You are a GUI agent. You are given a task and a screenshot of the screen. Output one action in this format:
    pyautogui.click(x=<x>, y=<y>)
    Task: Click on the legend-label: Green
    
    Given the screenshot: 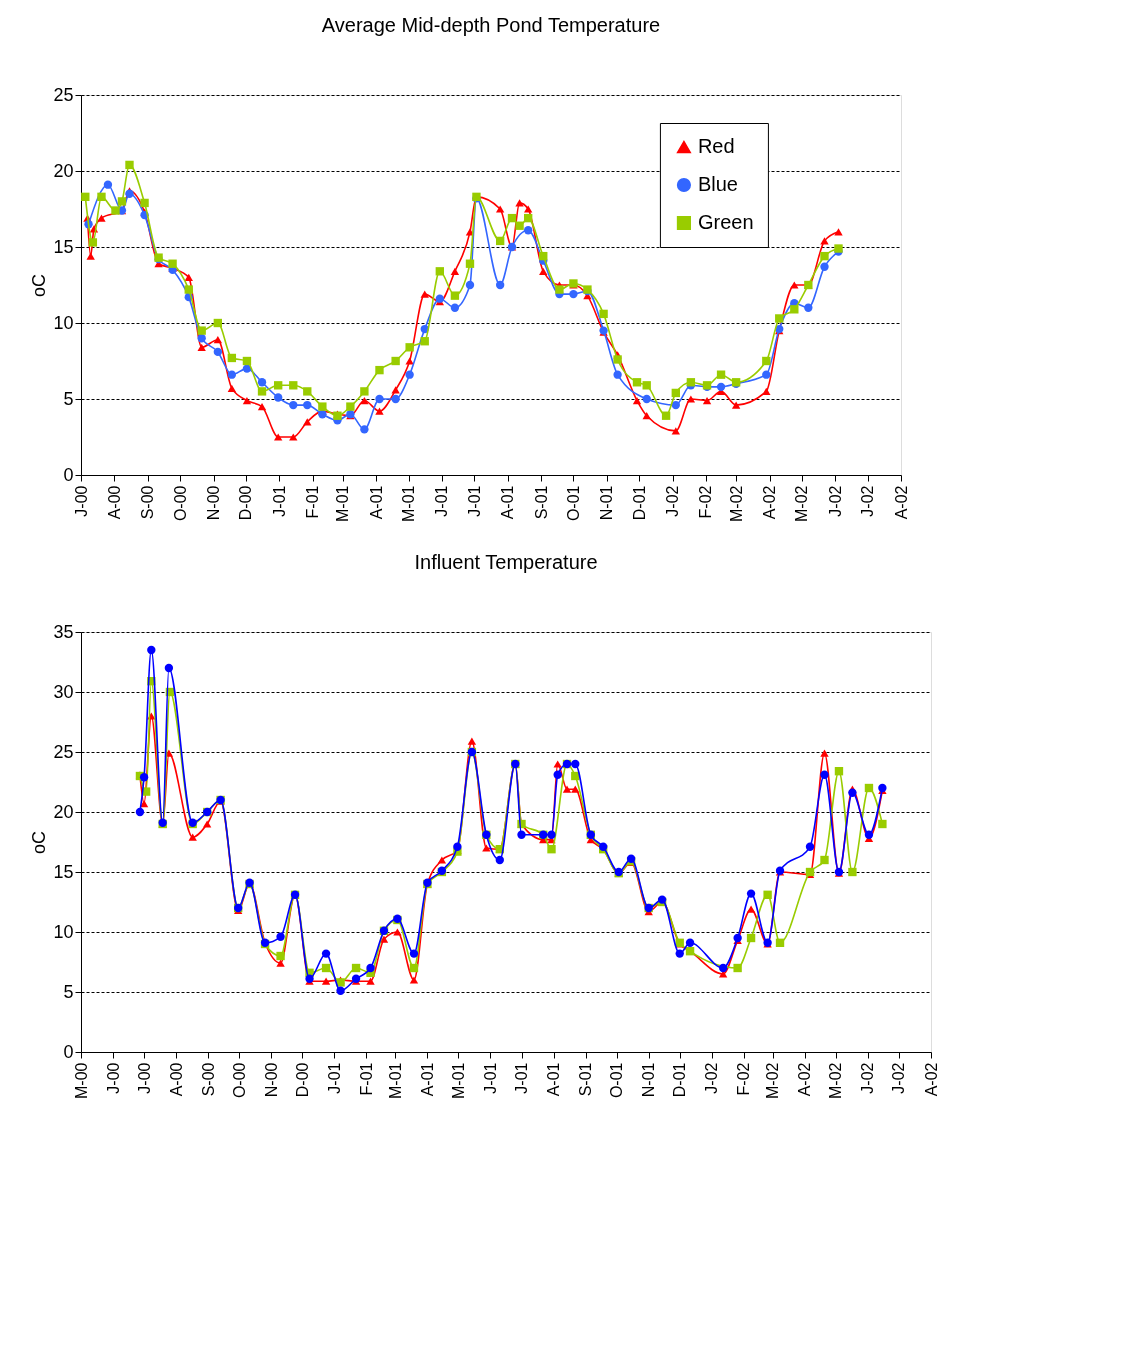 What is the action you would take?
    pyautogui.click(x=725, y=222)
    